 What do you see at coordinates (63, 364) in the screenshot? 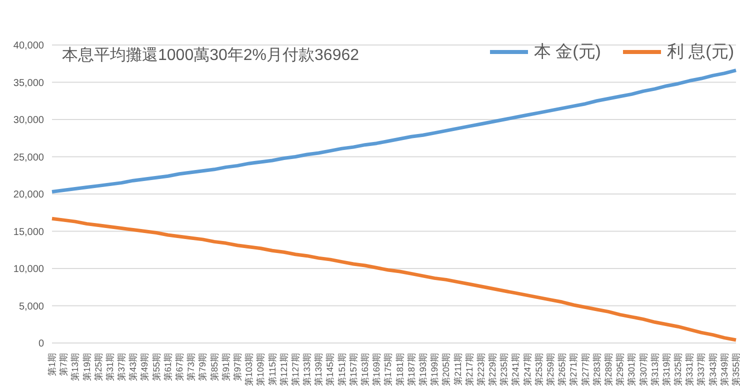
I see `x-tick-label: 第7期` at bounding box center [63, 364].